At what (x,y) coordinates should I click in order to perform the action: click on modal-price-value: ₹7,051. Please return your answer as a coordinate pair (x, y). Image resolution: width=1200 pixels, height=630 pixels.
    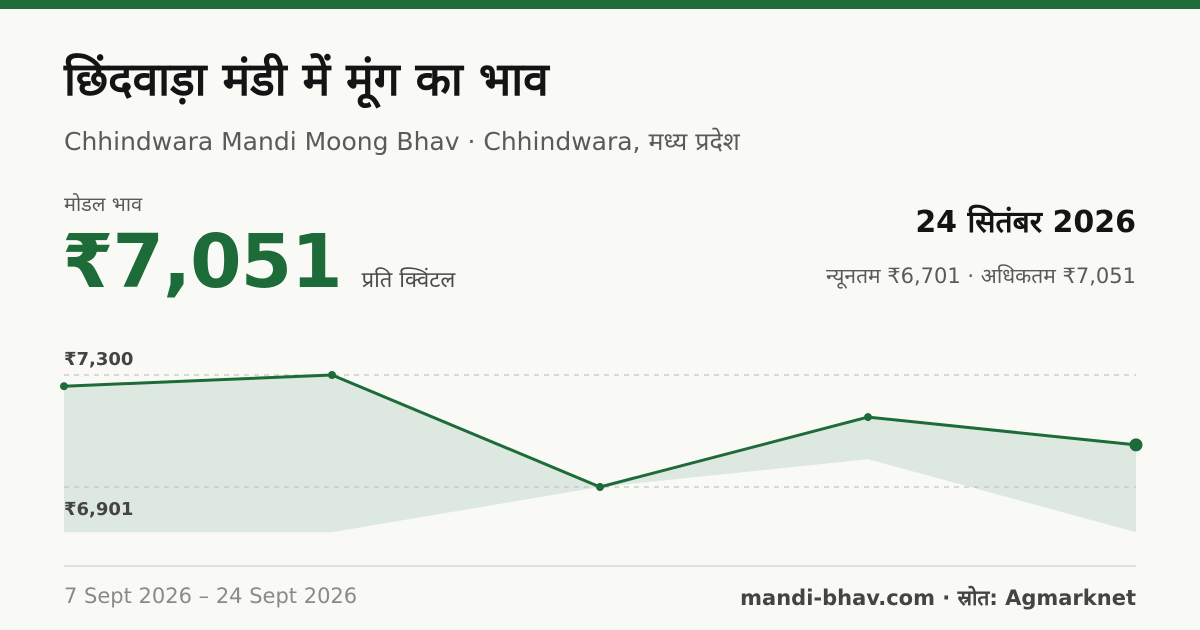
    Looking at the image, I should click on (202, 262).